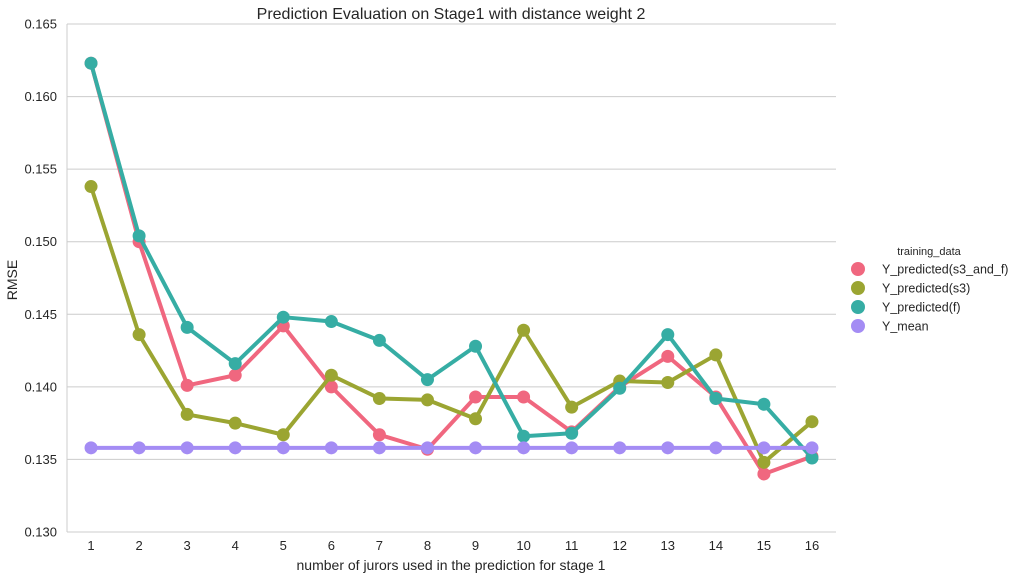 This screenshot has height=579, width=1025. What do you see at coordinates (40, 24) in the screenshot?
I see `y-tick-label: 0.165` at bounding box center [40, 24].